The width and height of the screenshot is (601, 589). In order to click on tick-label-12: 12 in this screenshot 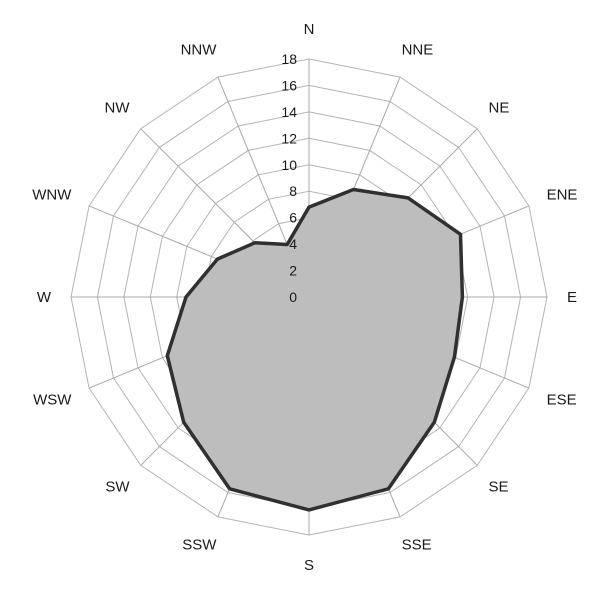, I will do `click(289, 138)`.